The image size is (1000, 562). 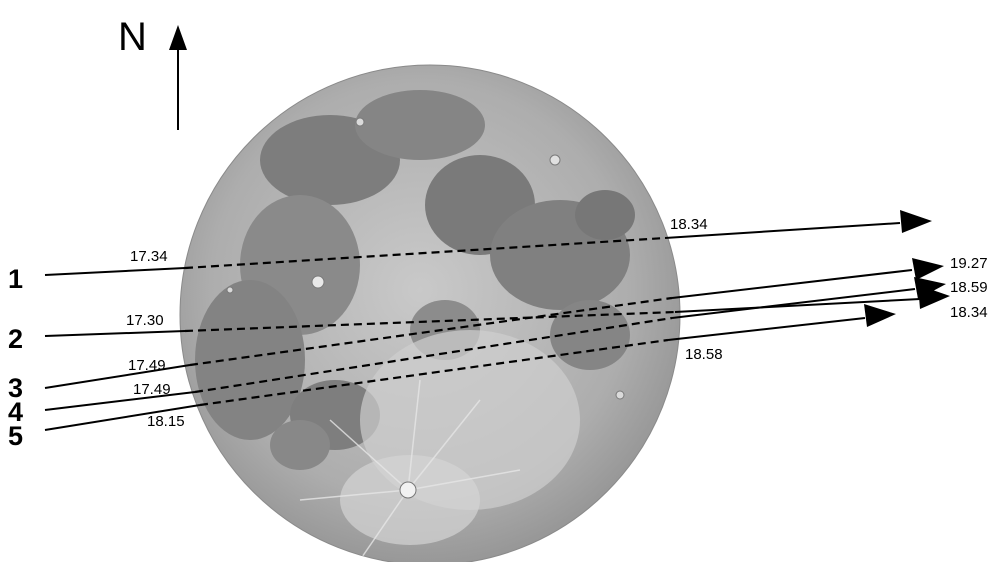 What do you see at coordinates (15, 436) in the screenshot?
I see `track-number-5: 5` at bounding box center [15, 436].